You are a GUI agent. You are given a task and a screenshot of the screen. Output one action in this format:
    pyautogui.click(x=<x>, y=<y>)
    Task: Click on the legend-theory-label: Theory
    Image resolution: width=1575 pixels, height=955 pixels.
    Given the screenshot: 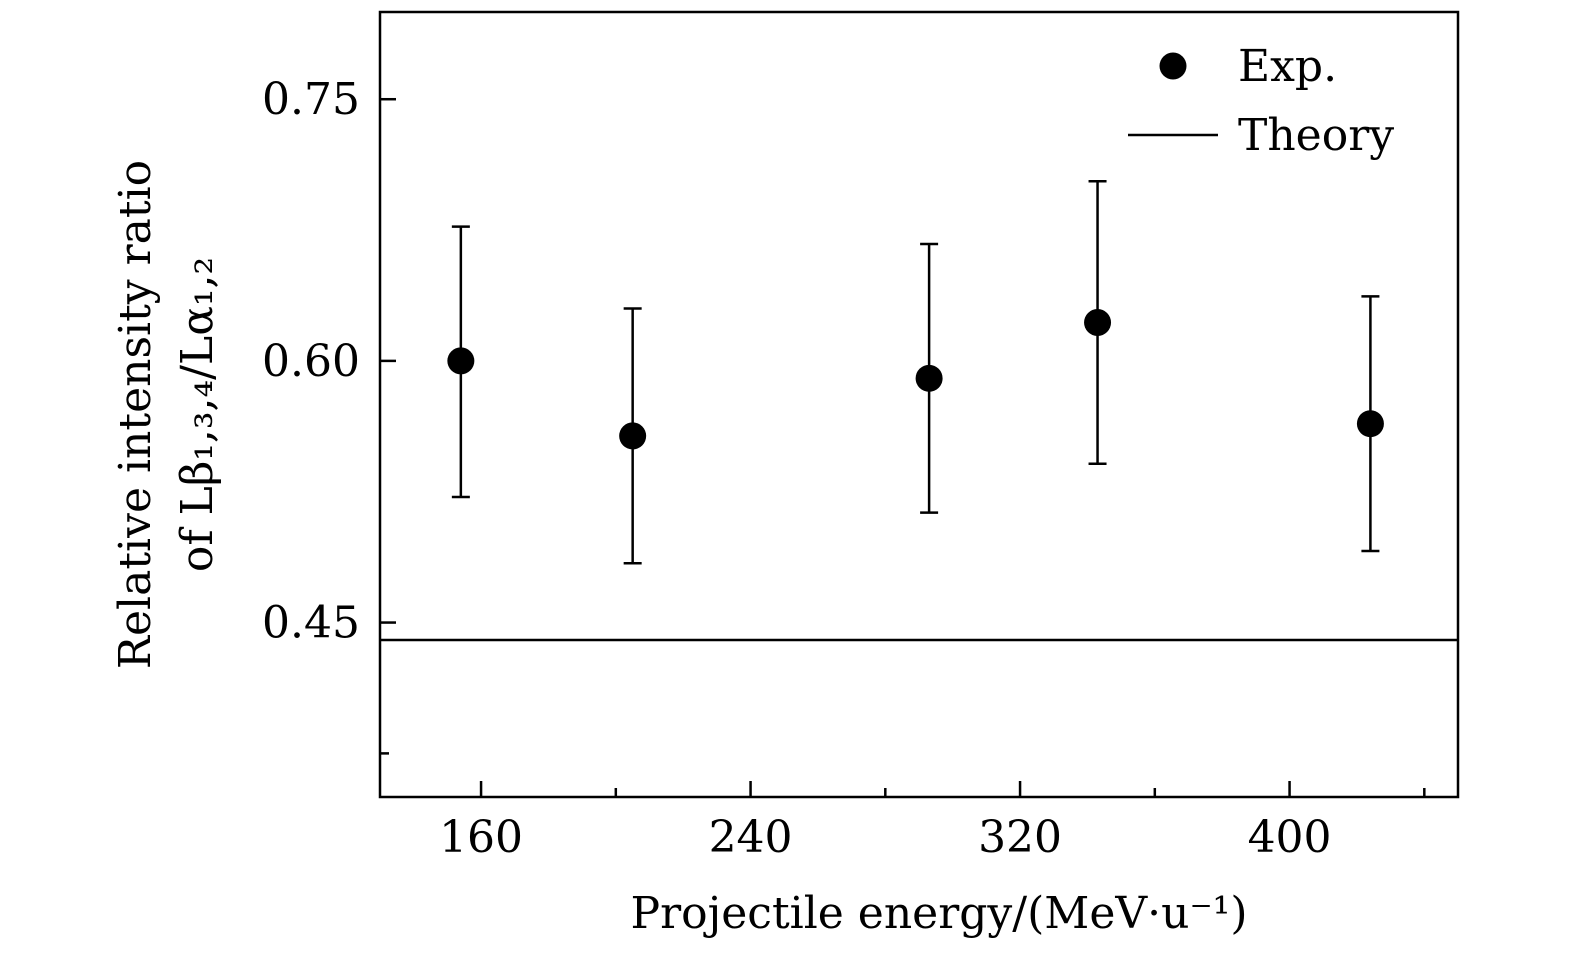 What is the action you would take?
    pyautogui.click(x=1316, y=135)
    